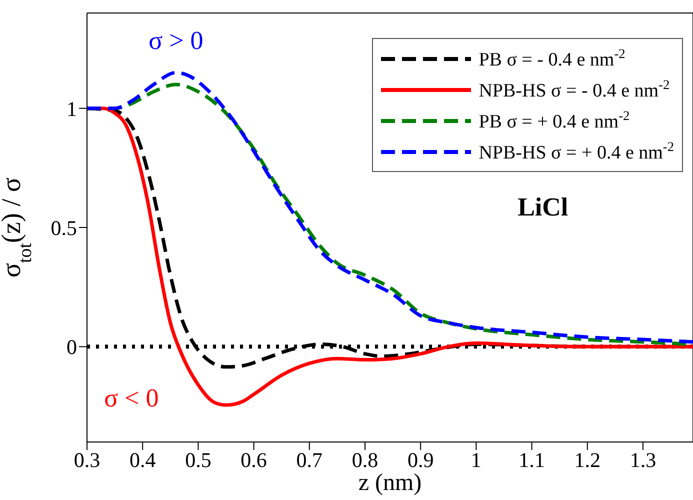 The height and width of the screenshot is (500, 693). I want to click on y-tick-label: 0, so click(71, 347).